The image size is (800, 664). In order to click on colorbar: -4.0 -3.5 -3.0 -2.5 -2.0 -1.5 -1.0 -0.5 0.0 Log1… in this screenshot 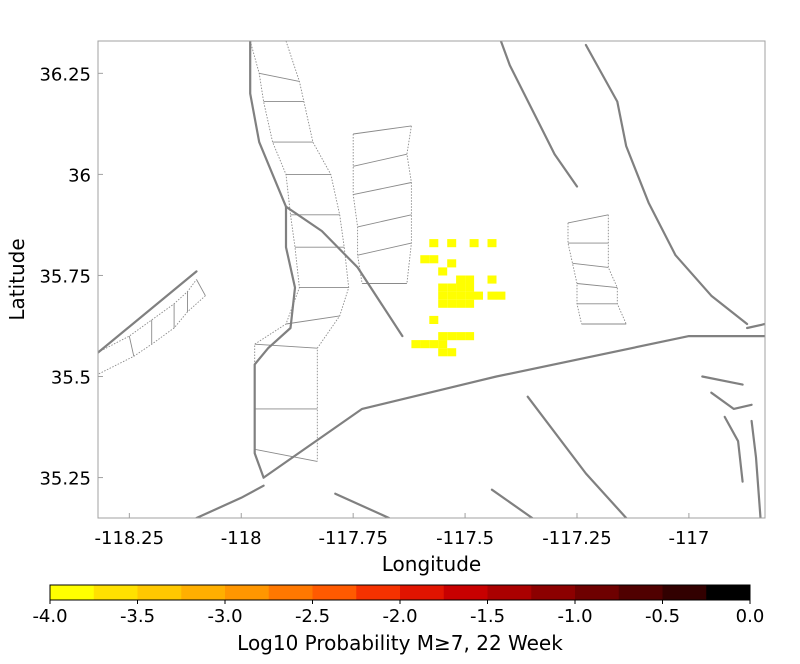, I will do `click(398, 619)`.